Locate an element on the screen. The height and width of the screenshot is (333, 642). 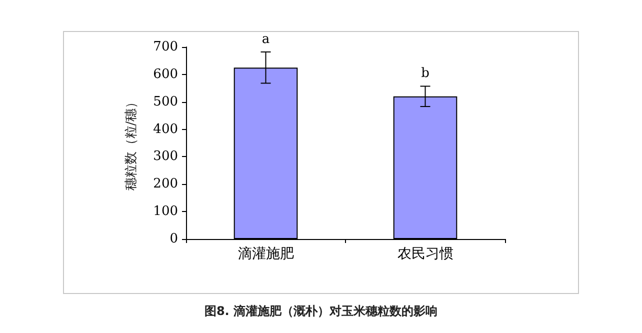
text: 图8. 滴灌施肥（溉朴）对玉米穗粒数的影响 is located at coordinates (321, 311).